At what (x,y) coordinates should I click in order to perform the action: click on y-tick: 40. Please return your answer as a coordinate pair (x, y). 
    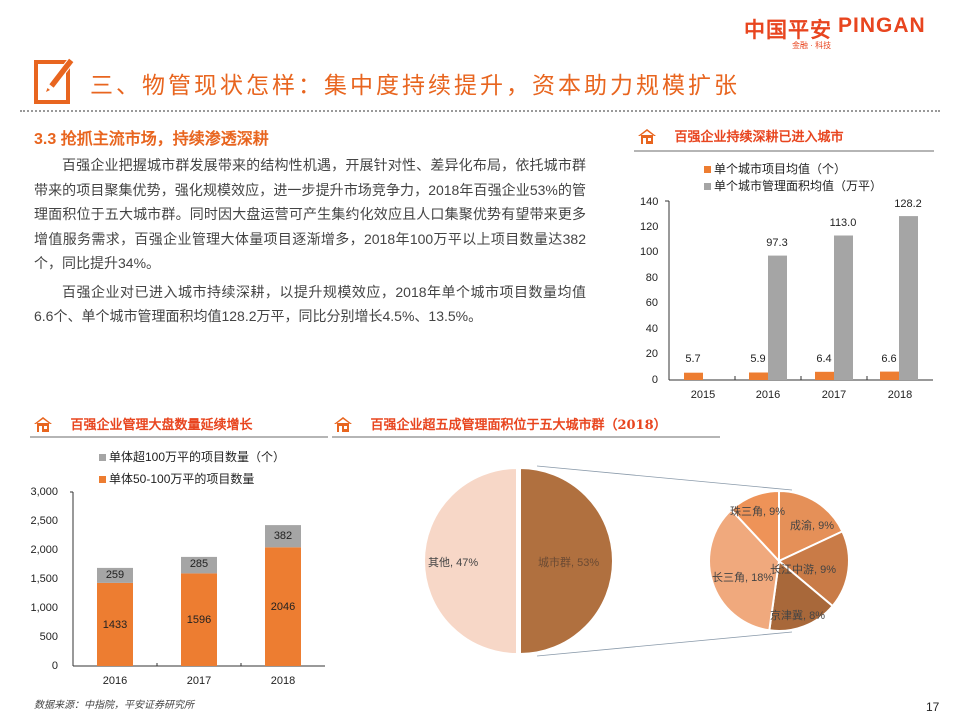
    Looking at the image, I should click on (651, 329).